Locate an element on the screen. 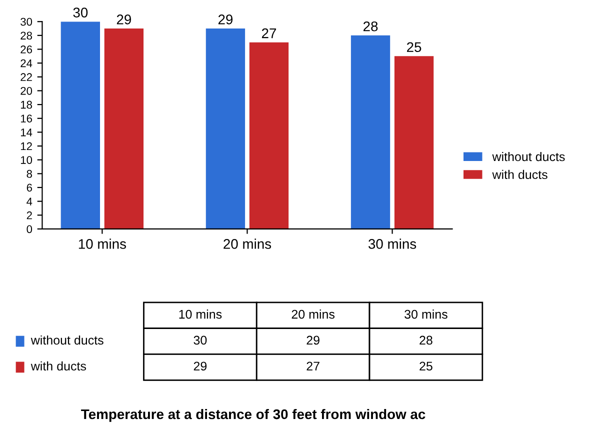 Image resolution: width=603 pixels, height=432 pixels. y-tick-label: 20 is located at coordinates (26, 90).